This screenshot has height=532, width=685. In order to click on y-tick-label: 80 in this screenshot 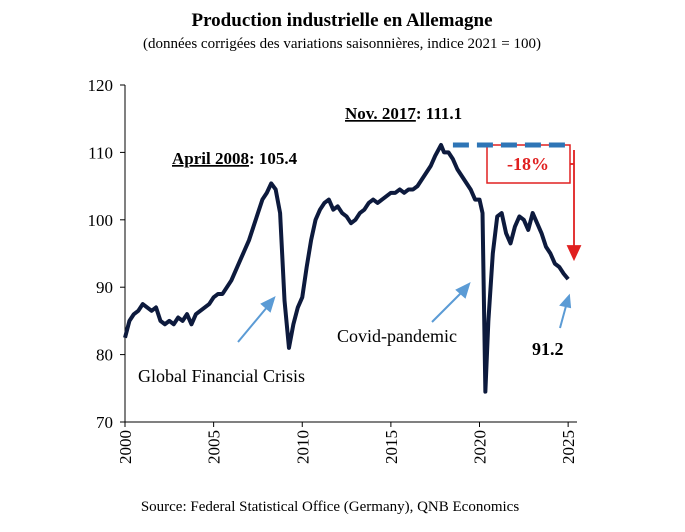, I will do `click(104, 355)`.